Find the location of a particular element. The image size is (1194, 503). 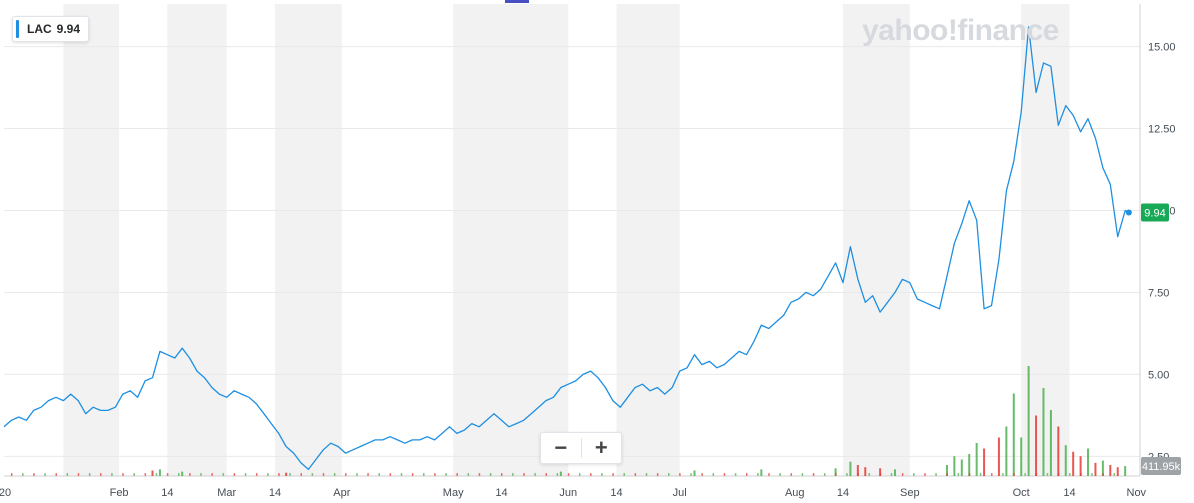

x-tick-label: May is located at coordinates (453, 493).